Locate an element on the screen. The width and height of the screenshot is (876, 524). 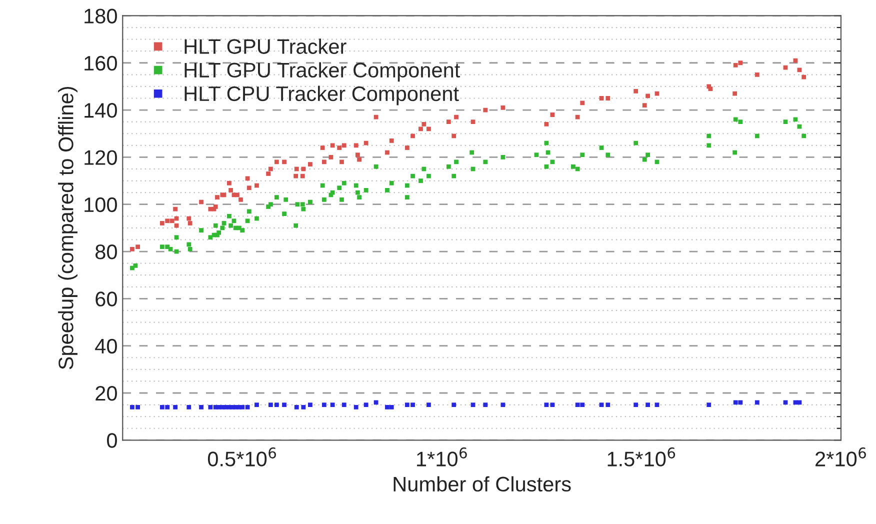
legend-label: HLT GPU Tracker is located at coordinates (265, 46).